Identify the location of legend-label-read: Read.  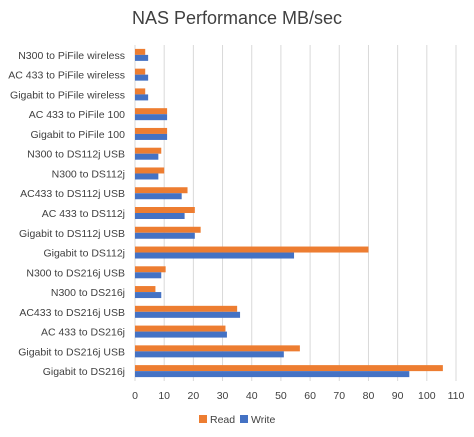
(222, 420).